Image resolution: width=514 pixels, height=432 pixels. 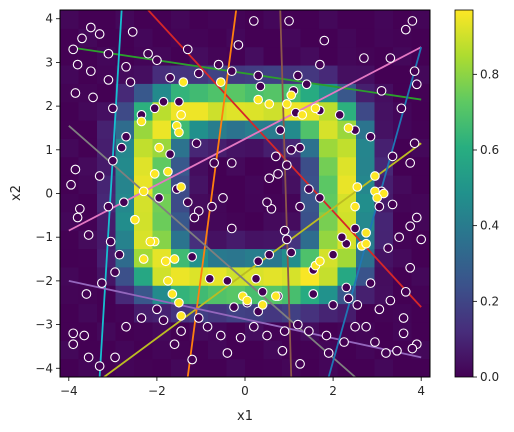 What do you see at coordinates (242, 387) in the screenshot?
I see `x-axis-ticks: −4 −2 0 2 4` at bounding box center [242, 387].